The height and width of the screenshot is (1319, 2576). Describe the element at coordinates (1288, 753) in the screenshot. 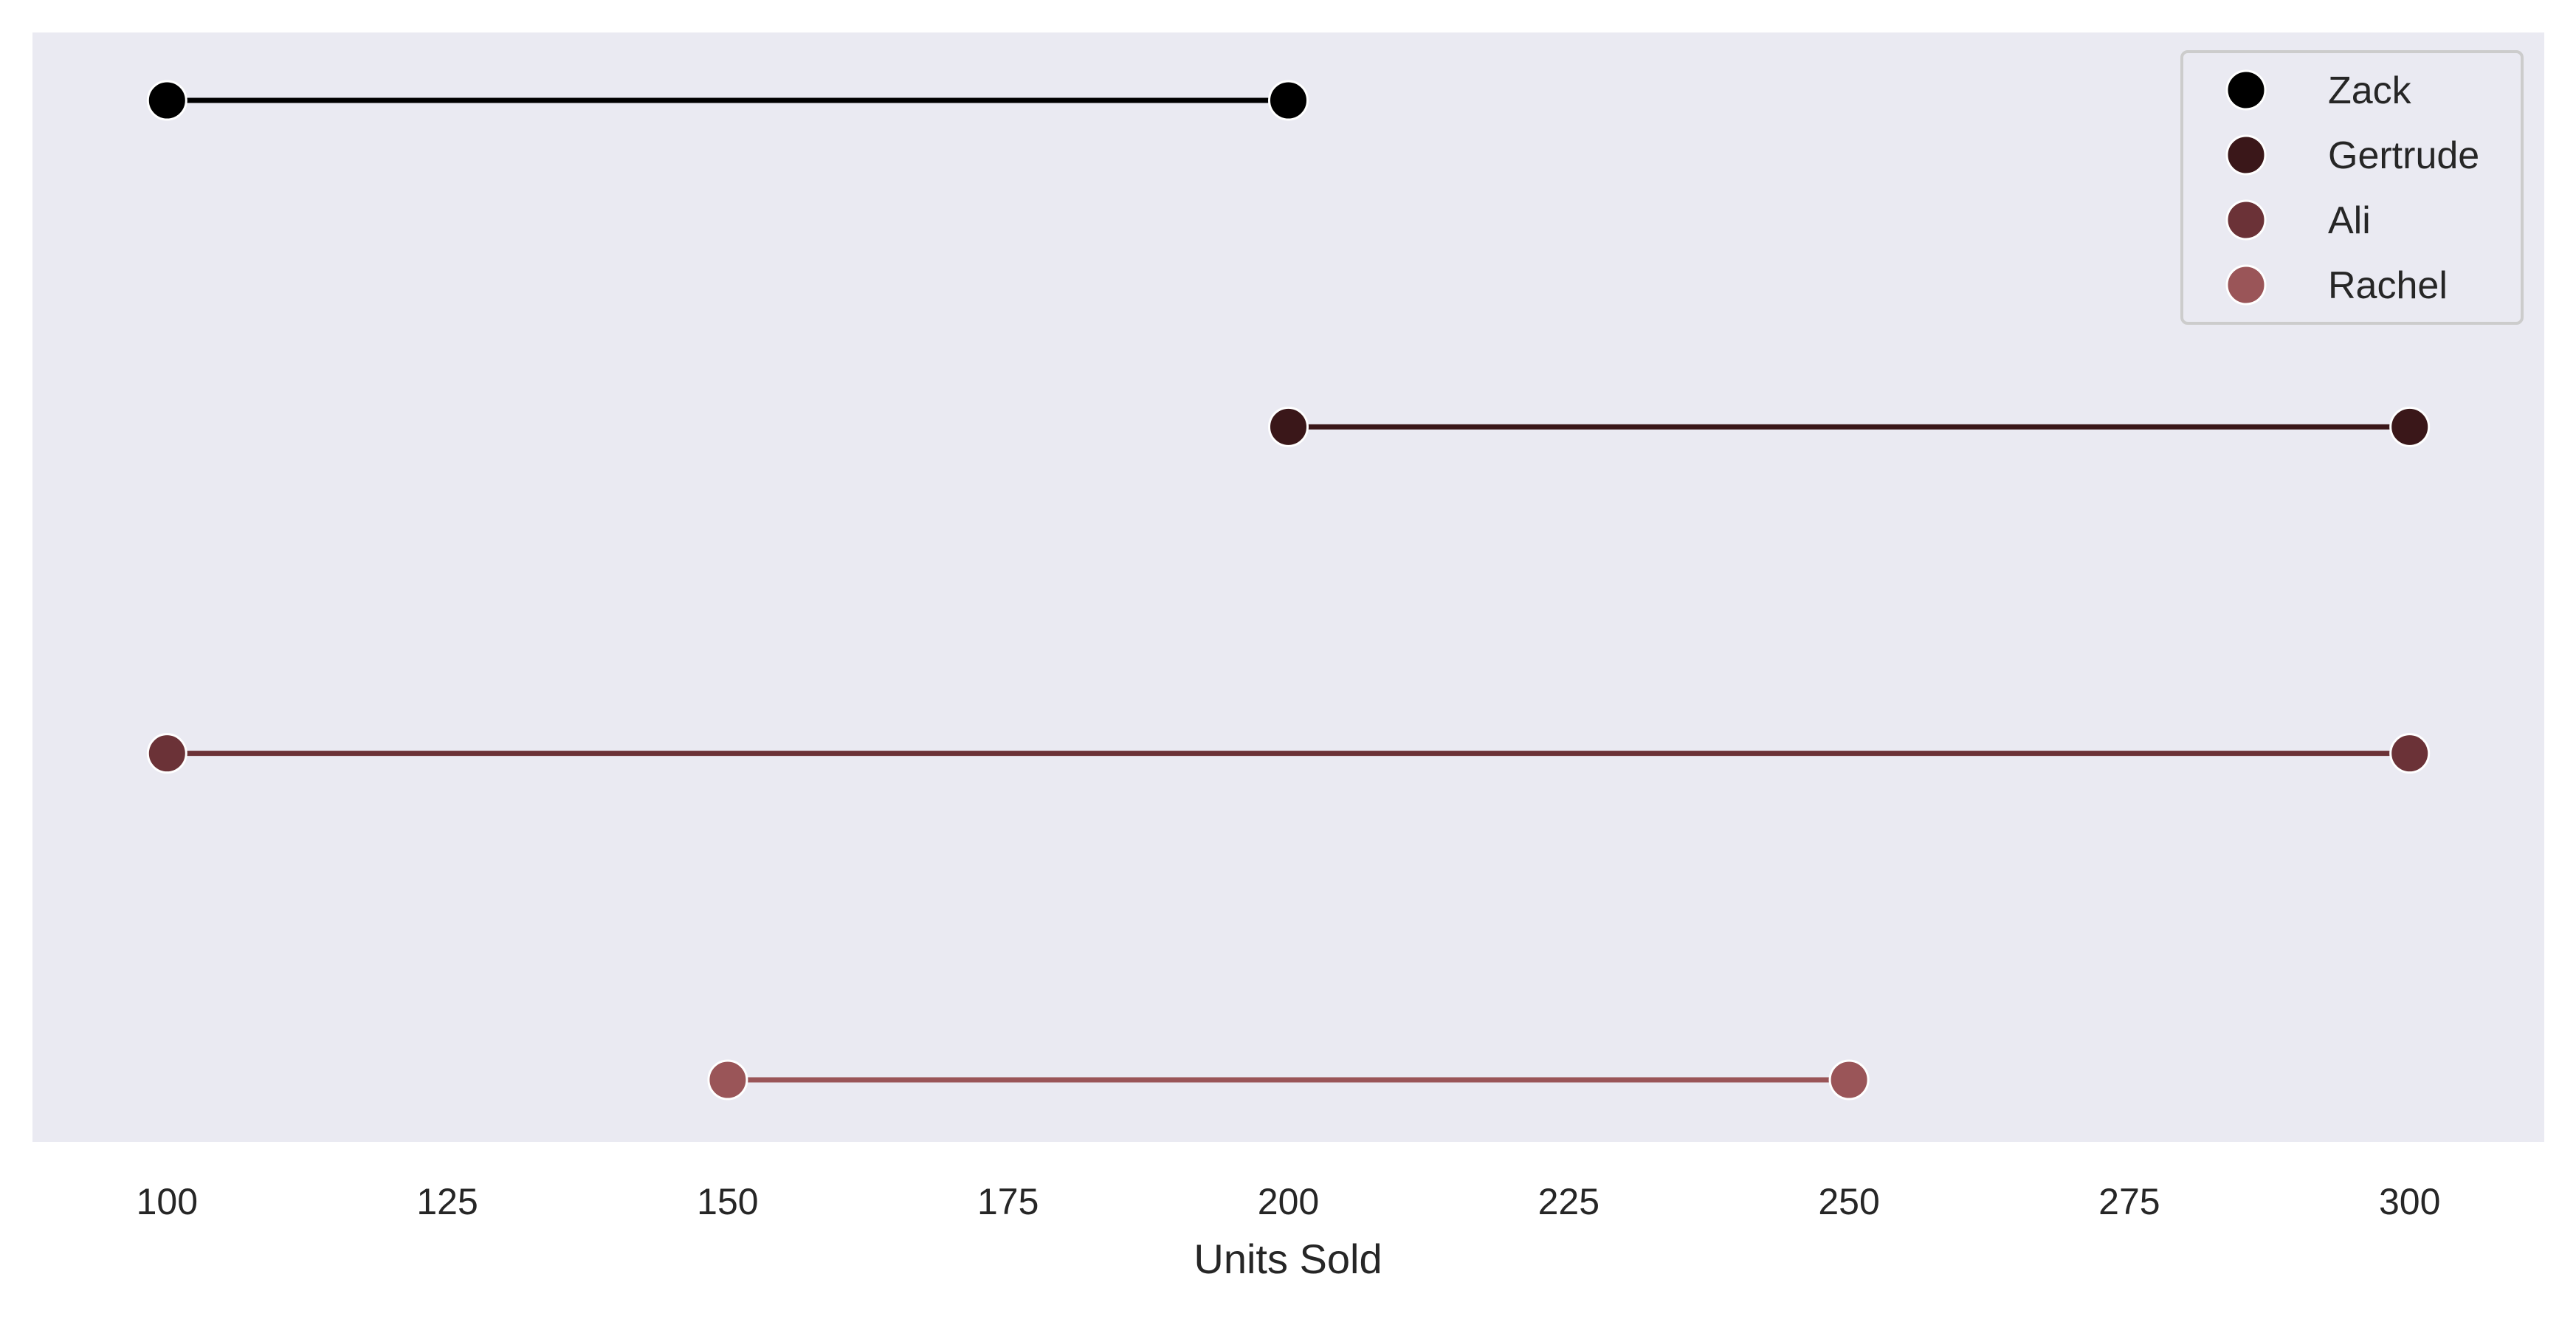

I see `dumbbell-ali` at that location.